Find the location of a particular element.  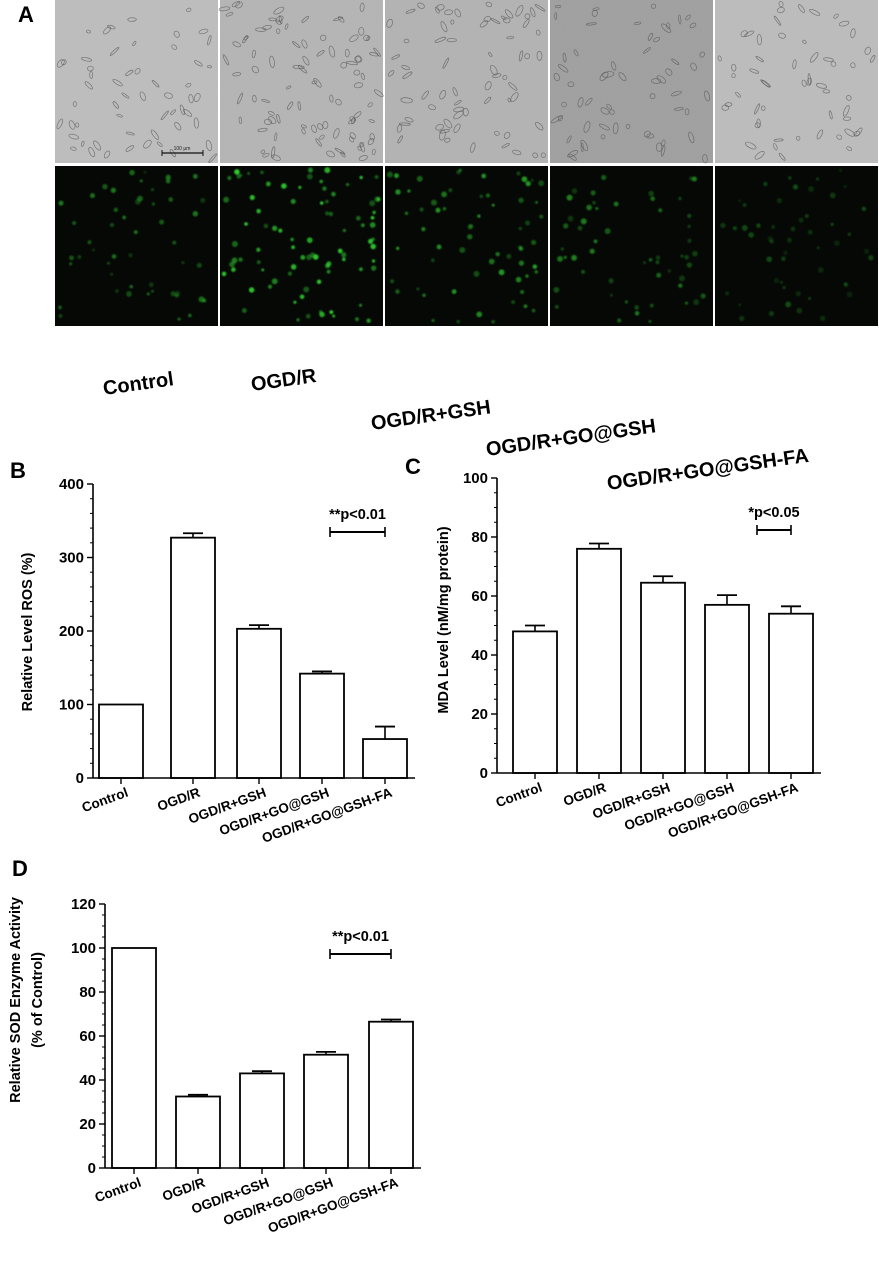

y-tick-label: 200 is located at coordinates (71, 631).